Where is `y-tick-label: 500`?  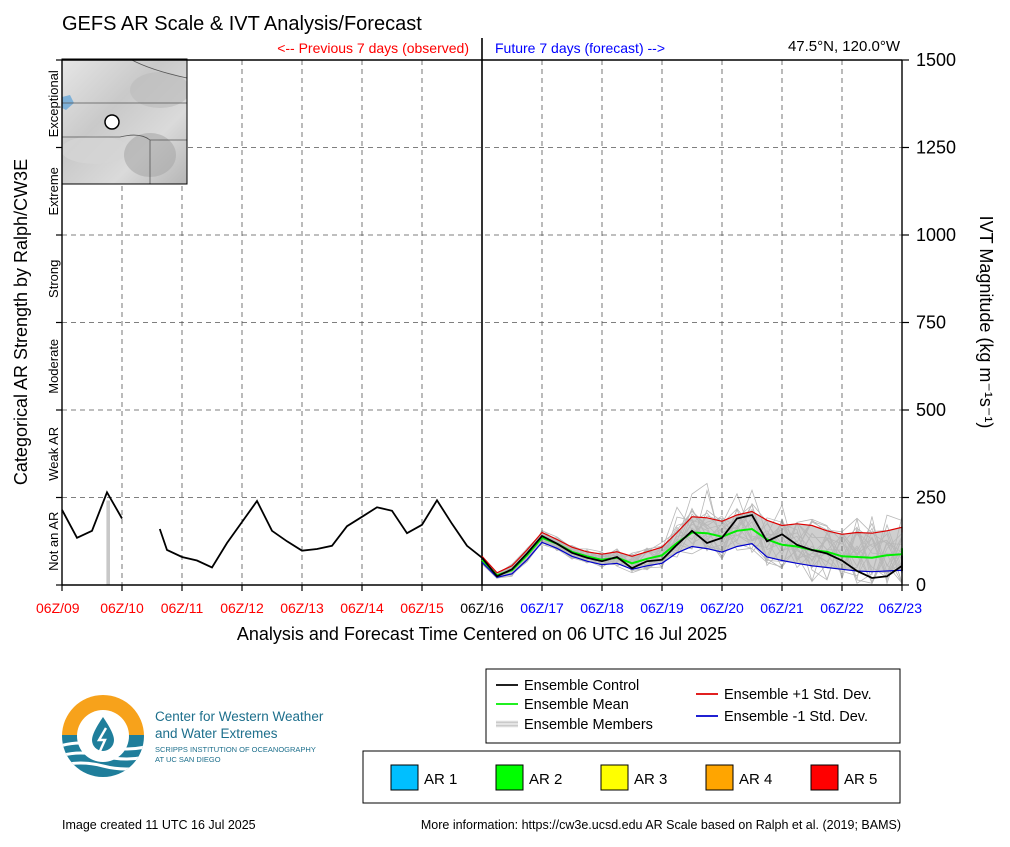 y-tick-label: 500 is located at coordinates (931, 410).